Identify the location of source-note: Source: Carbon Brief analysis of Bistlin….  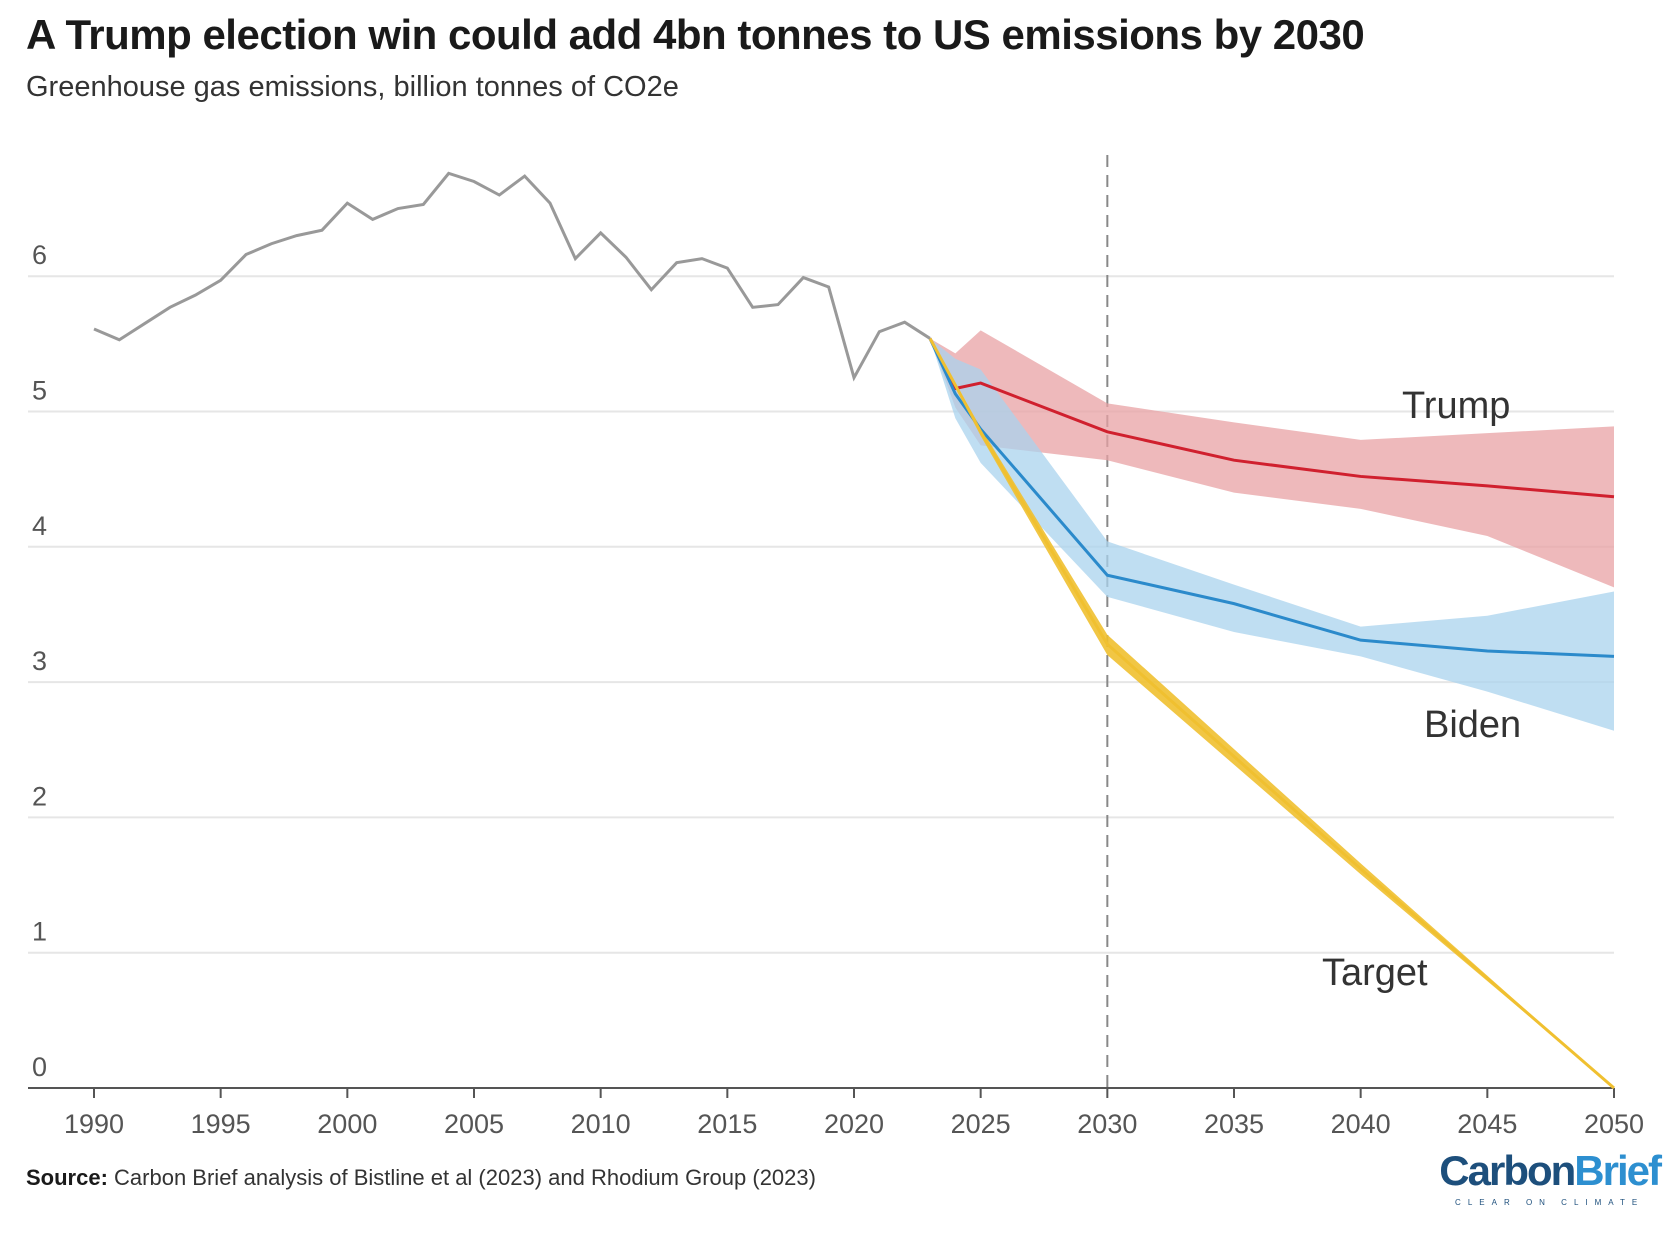
(421, 1178).